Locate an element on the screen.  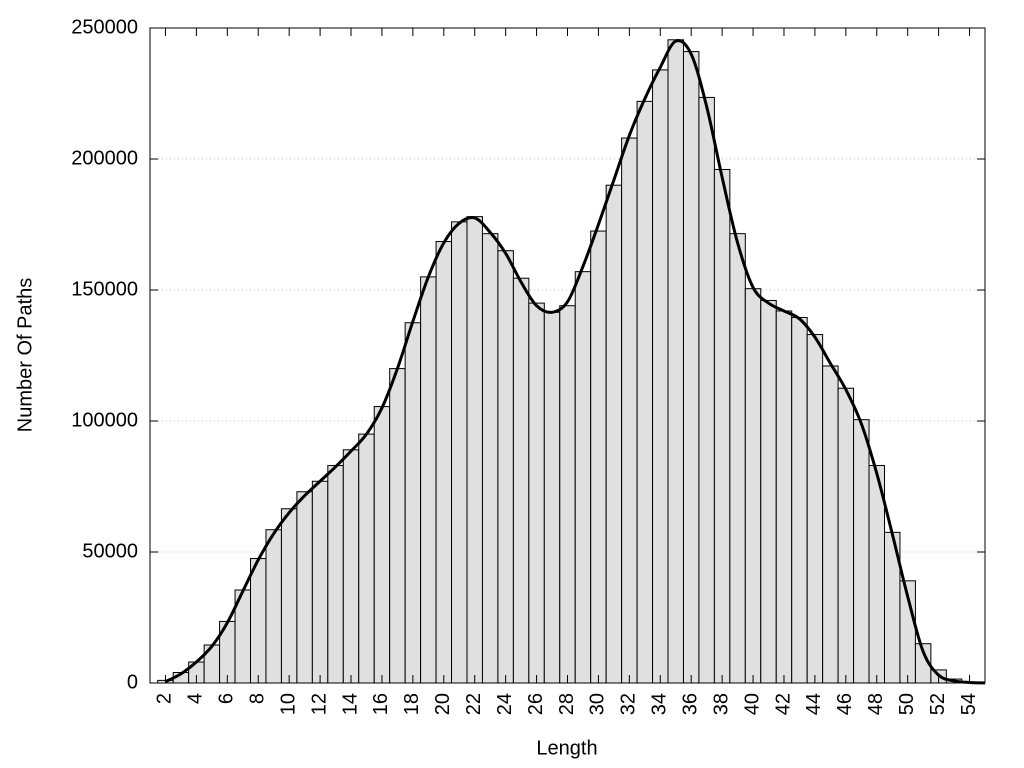
x-tick-label: 52 is located at coordinates (938, 704).